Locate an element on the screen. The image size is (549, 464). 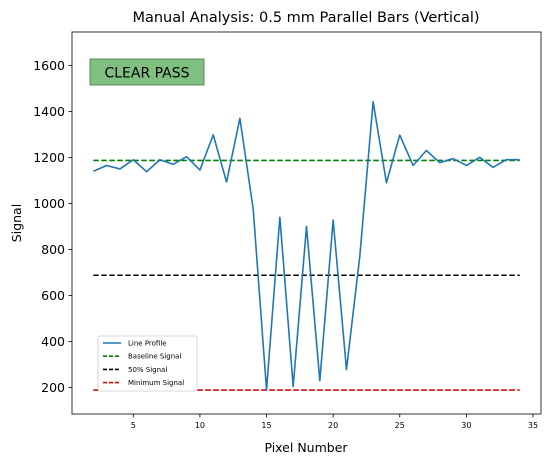
annotation-text: CLEAR PASS is located at coordinates (146, 74).